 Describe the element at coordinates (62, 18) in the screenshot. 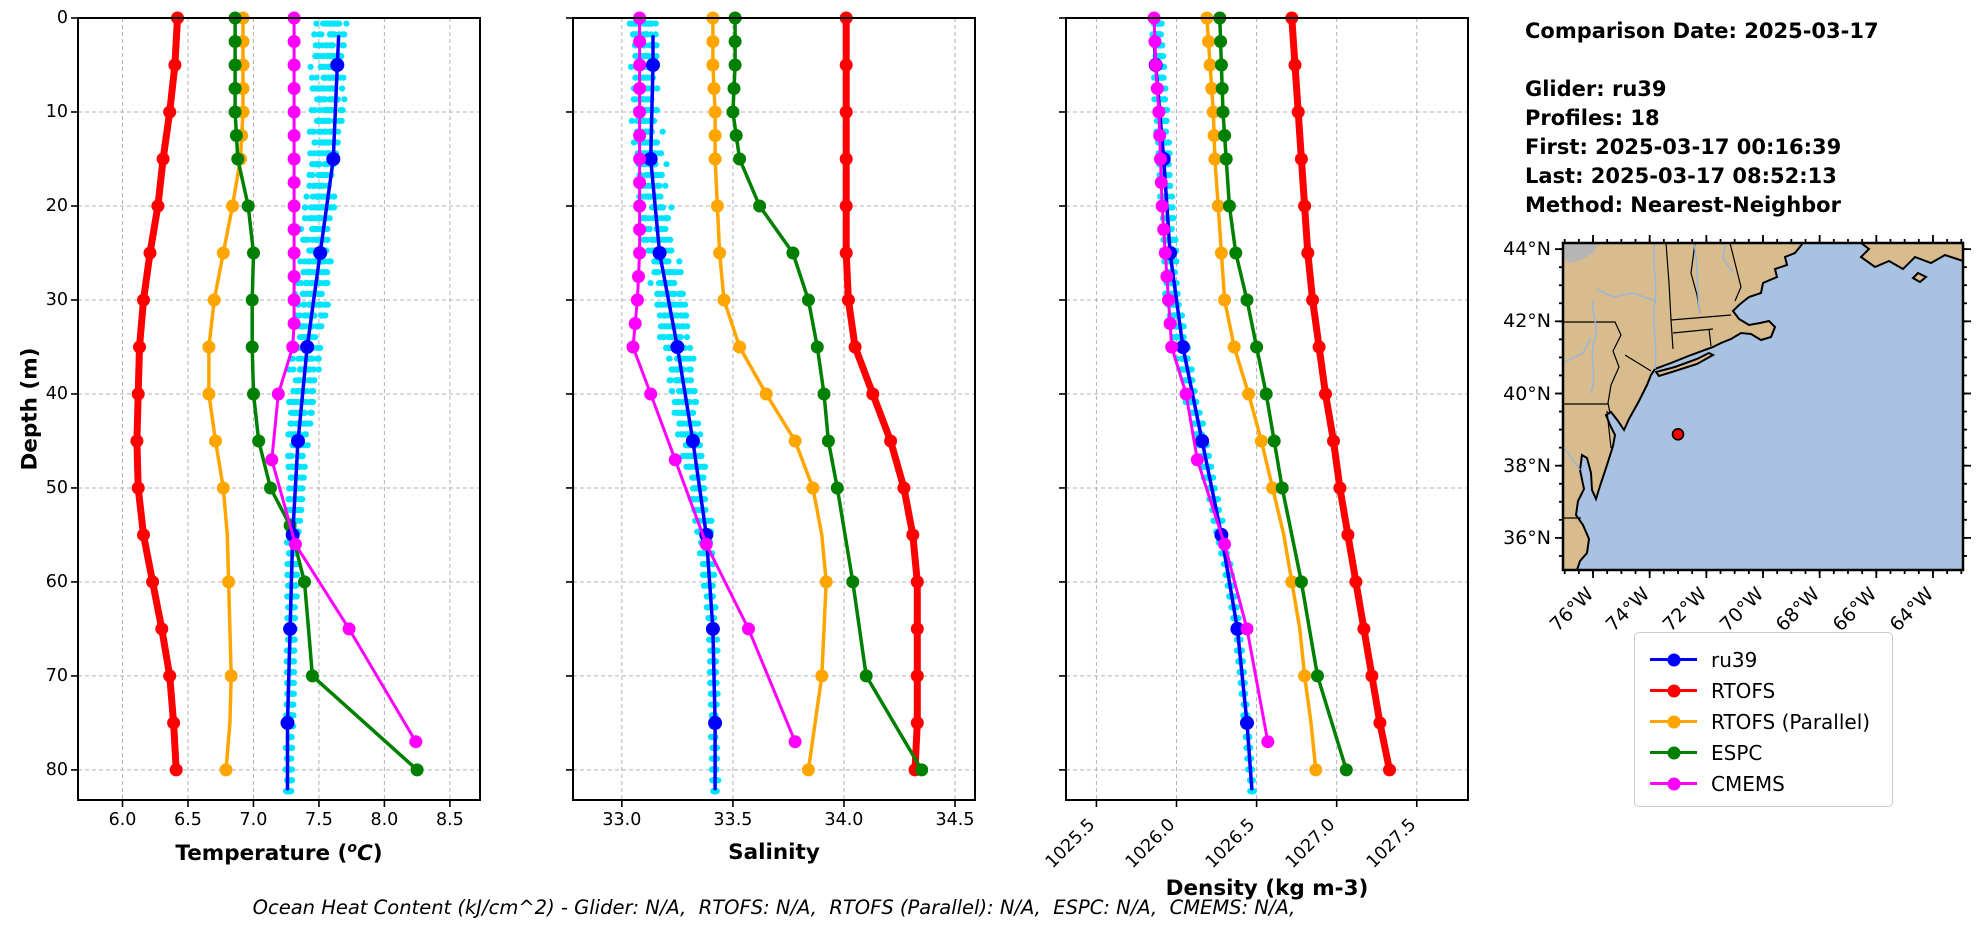

I see `y-tick-label: 0` at that location.